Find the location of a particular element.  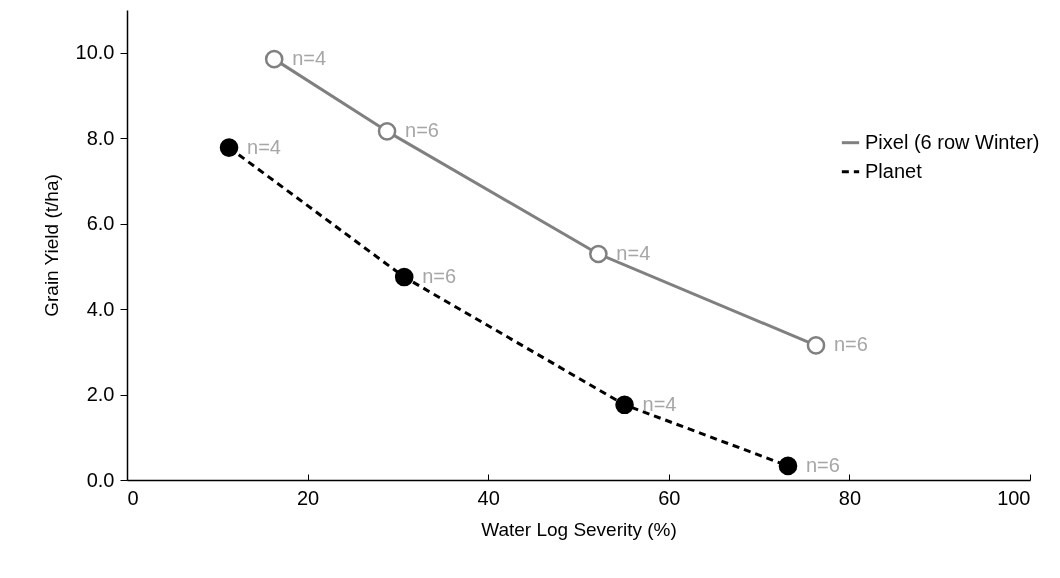

x-tick-label: 80 is located at coordinates (850, 497).